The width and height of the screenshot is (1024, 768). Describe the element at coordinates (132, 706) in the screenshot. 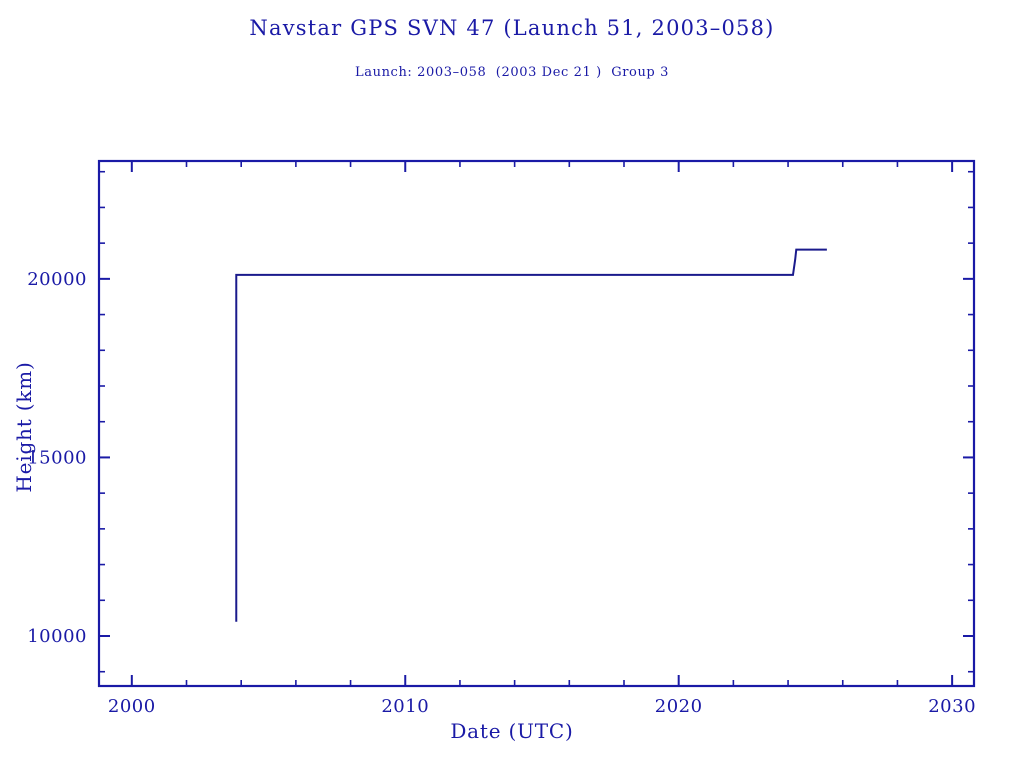

I see `svg-text: 2000` at that location.